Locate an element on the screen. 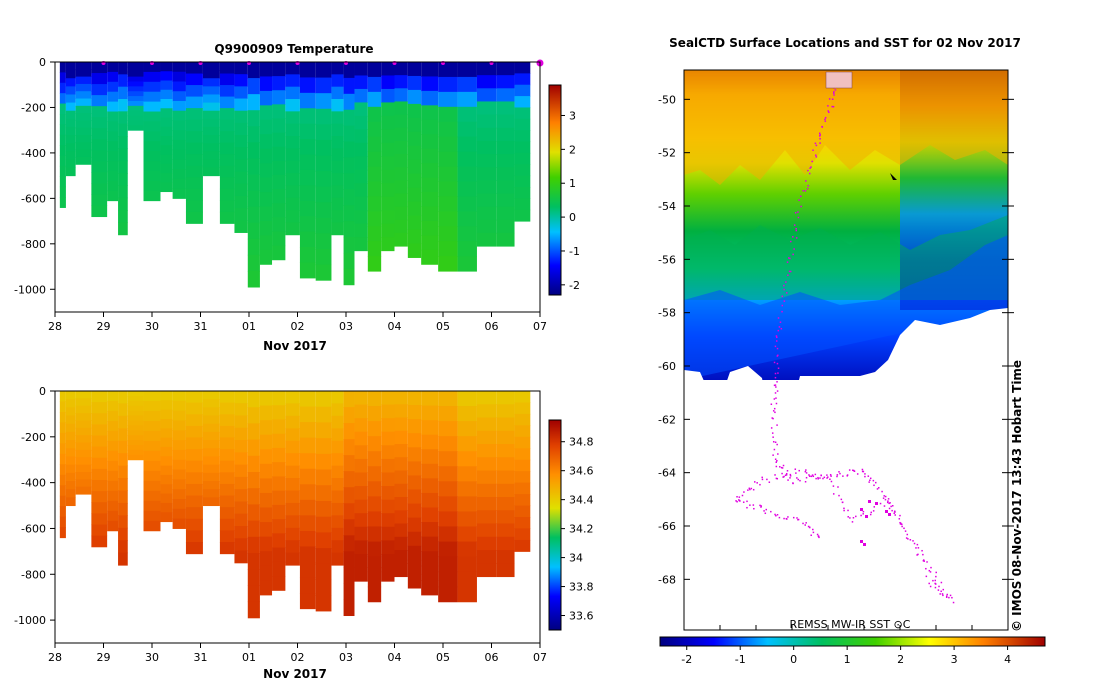 The image size is (1099, 700). y-tick-label: -200 is located at coordinates (33, 437).